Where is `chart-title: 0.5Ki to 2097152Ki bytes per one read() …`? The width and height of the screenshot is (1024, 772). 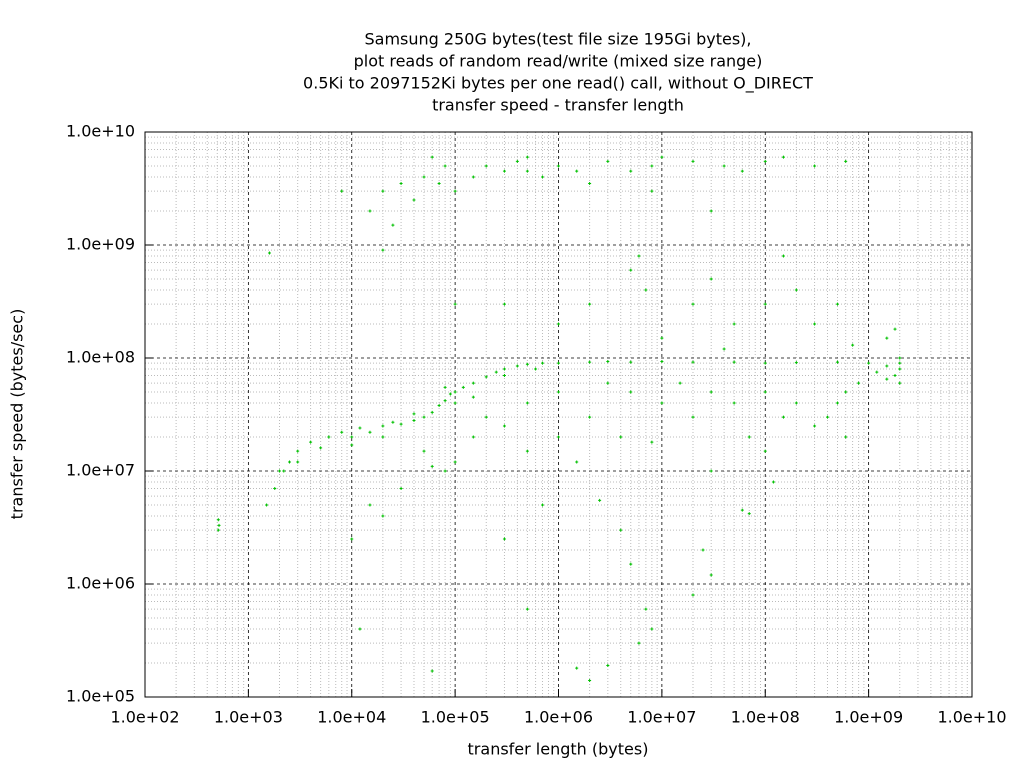 chart-title: 0.5Ki to 2097152Ki bytes per one read() … is located at coordinates (558, 84).